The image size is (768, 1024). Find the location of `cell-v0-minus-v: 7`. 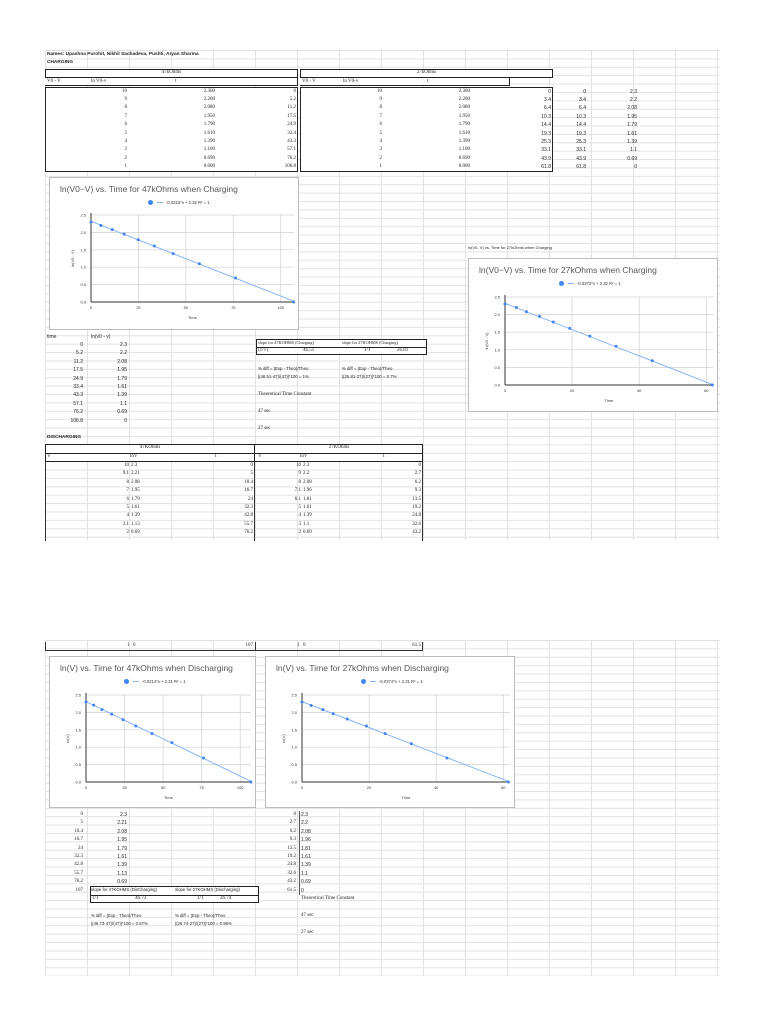

cell-v0-minus-v: 7 is located at coordinates (126, 116).